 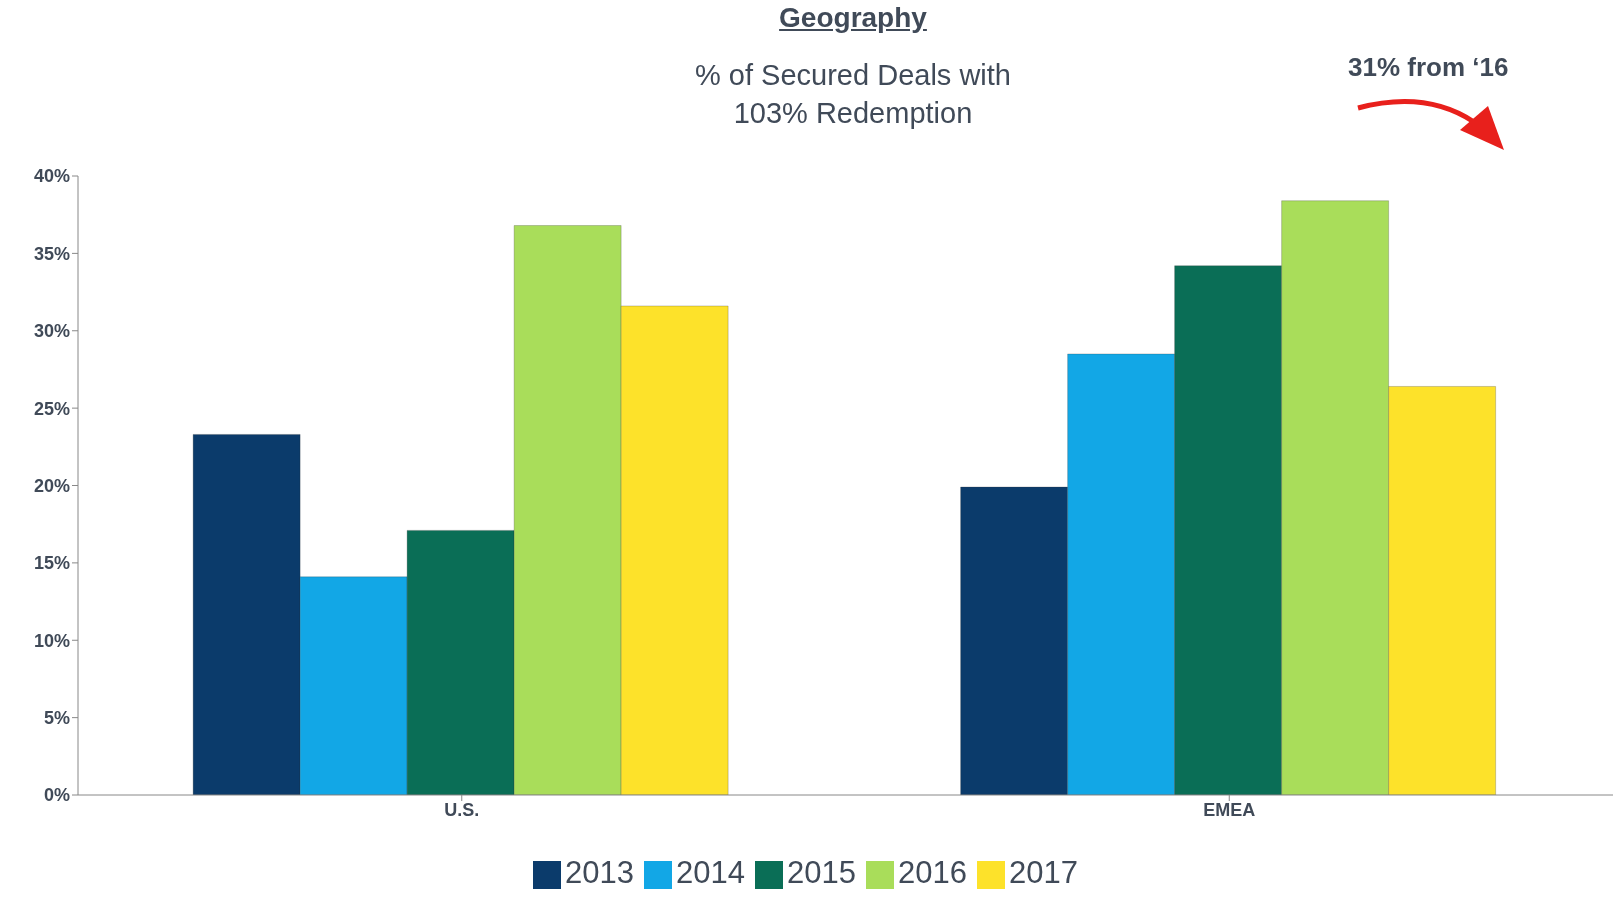 I want to click on y-tick-label: 40%, so click(x=51, y=176).